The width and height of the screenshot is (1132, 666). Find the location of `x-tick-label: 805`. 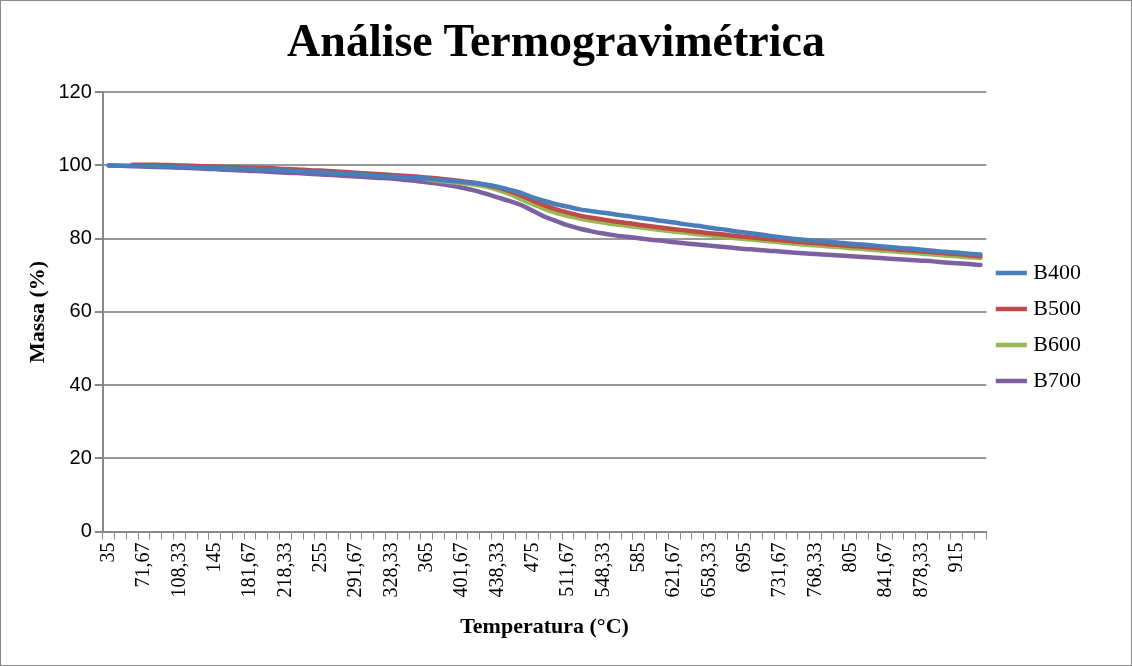

x-tick-label: 805 is located at coordinates (849, 557).